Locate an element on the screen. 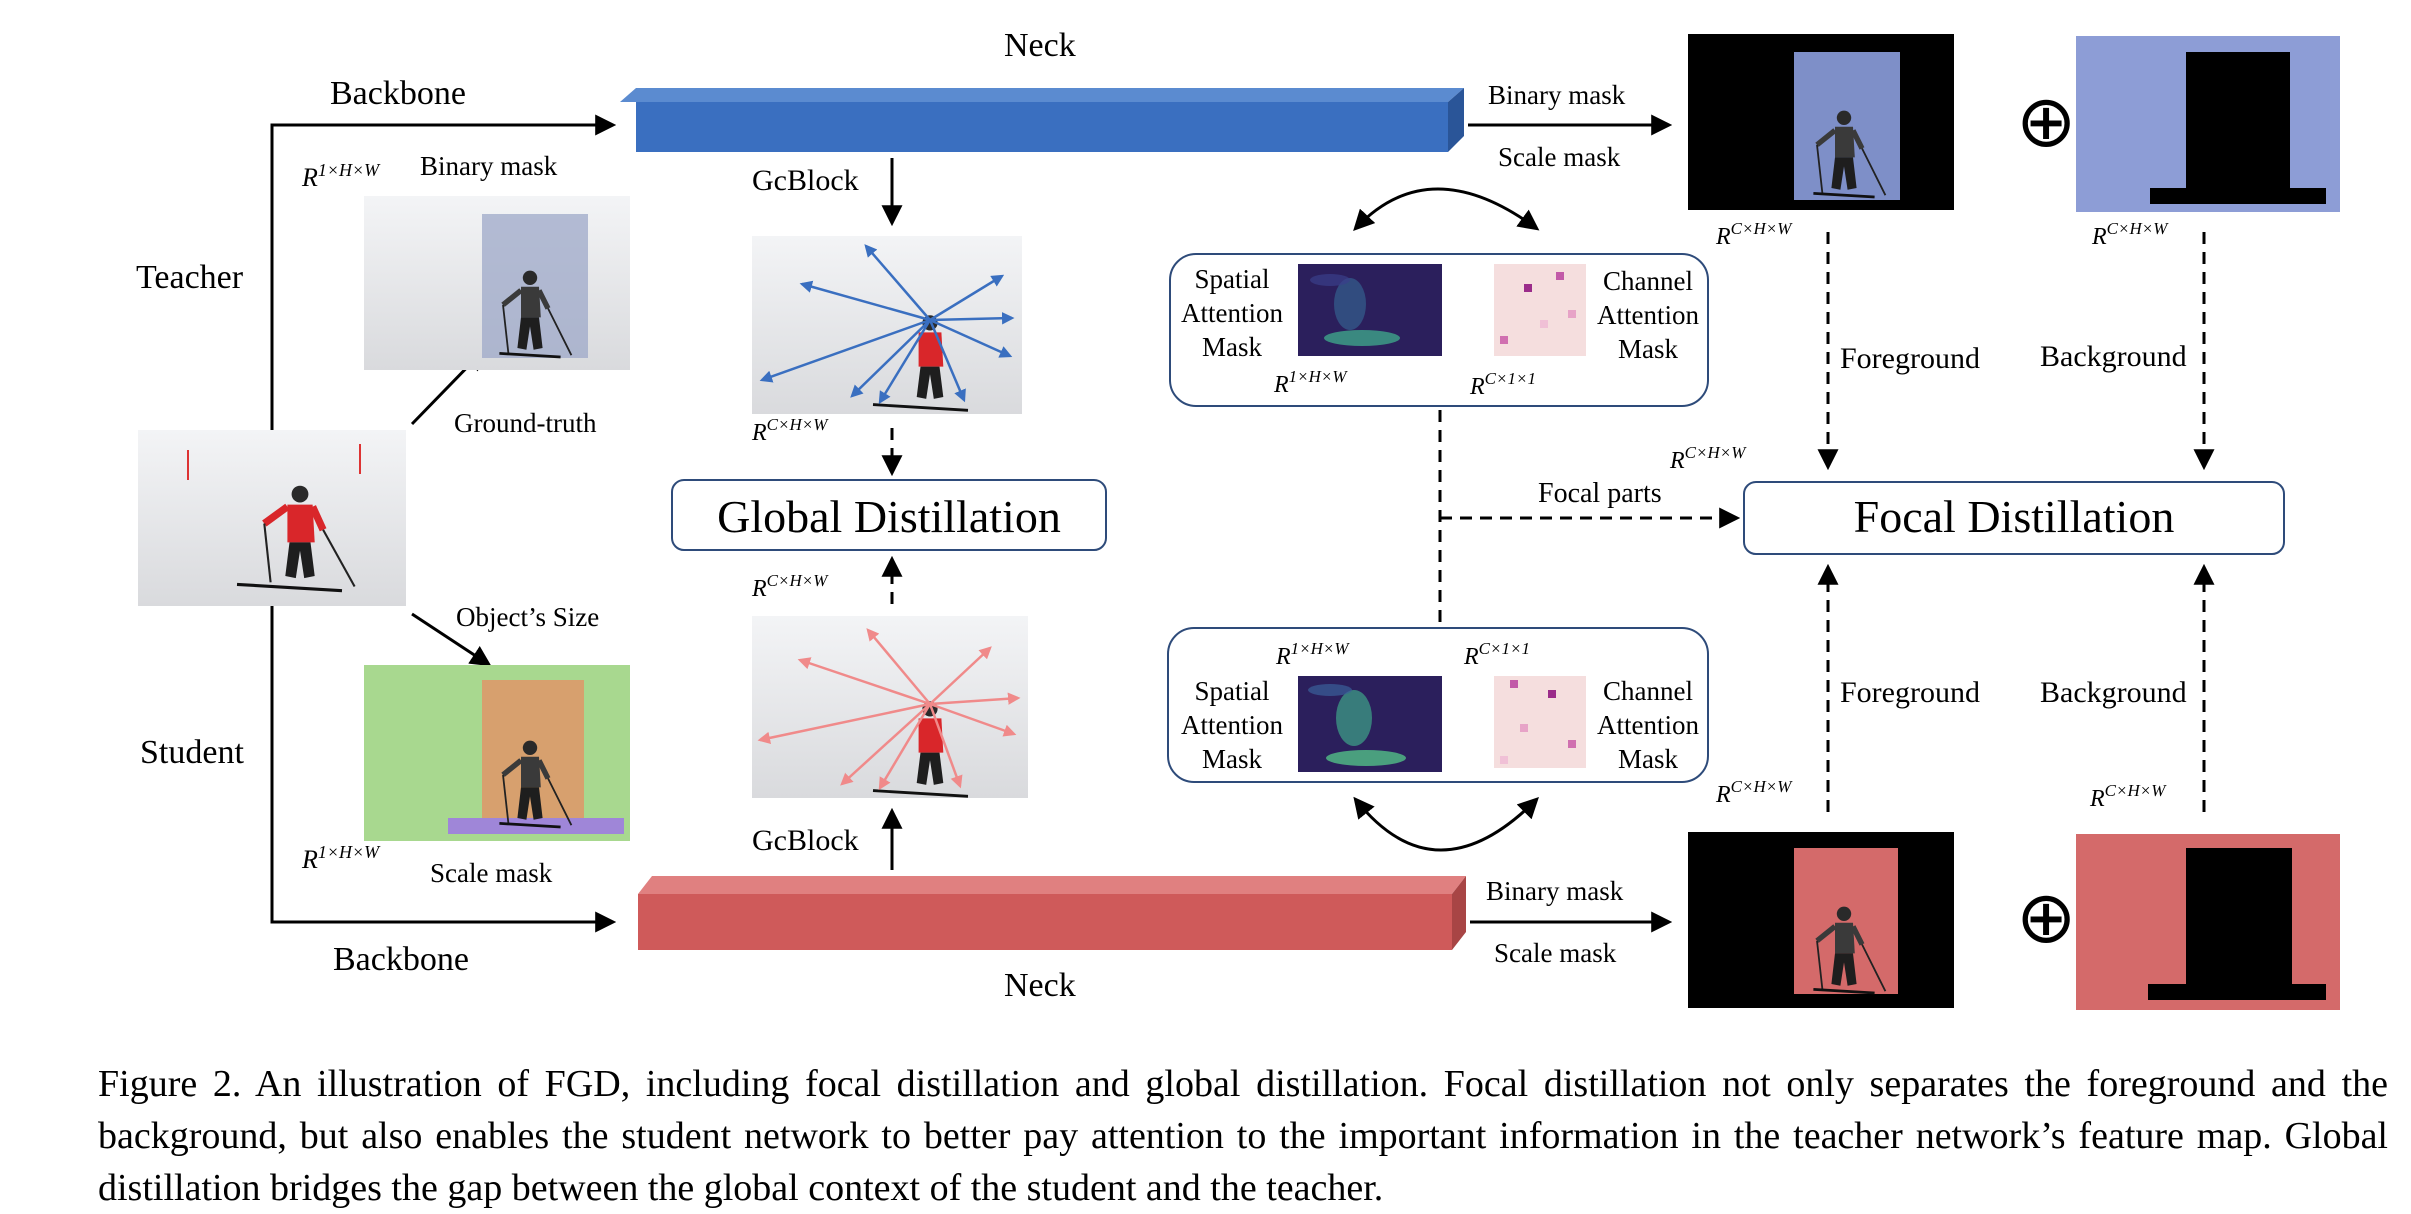 This screenshot has width=2411, height=1214. teacher-mask-curve-arrow is located at coordinates (1446, 209).